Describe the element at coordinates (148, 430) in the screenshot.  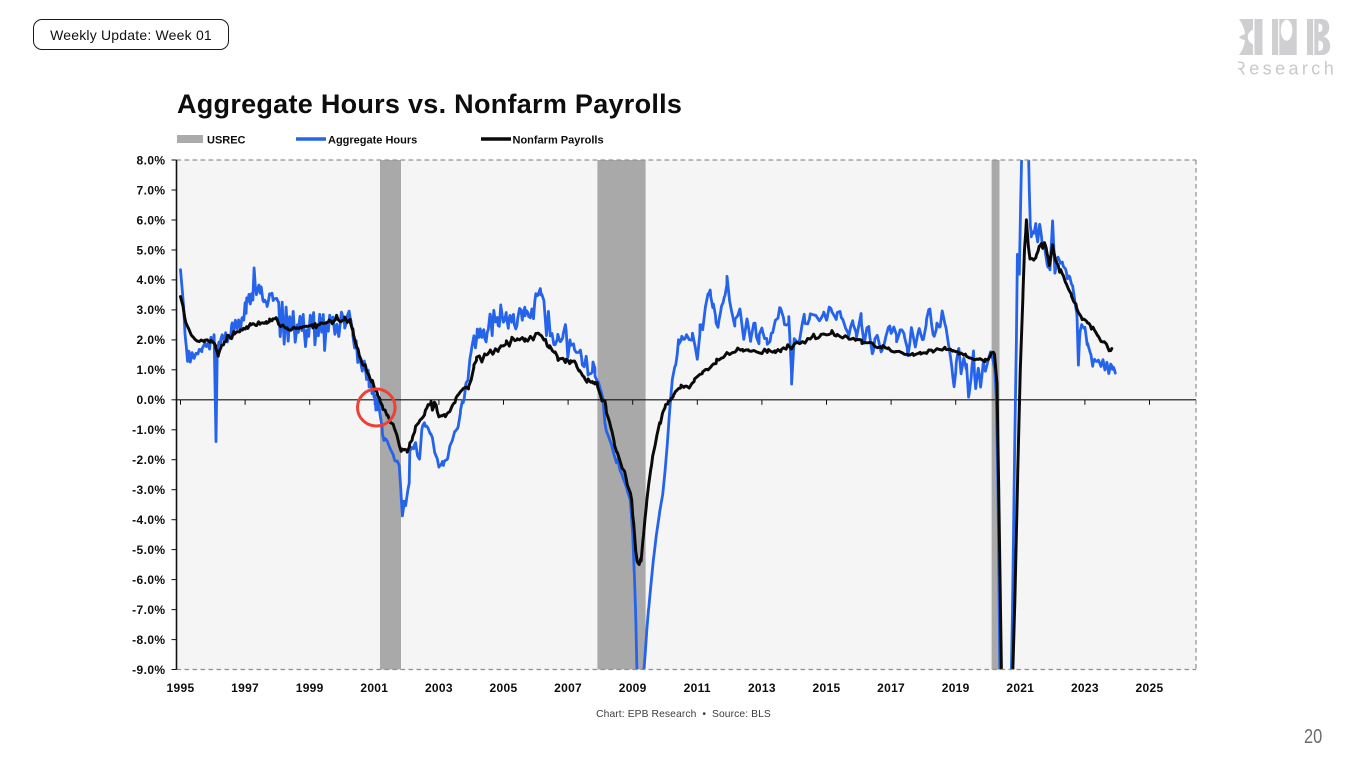
I see `svg-text: -1.0%` at that location.